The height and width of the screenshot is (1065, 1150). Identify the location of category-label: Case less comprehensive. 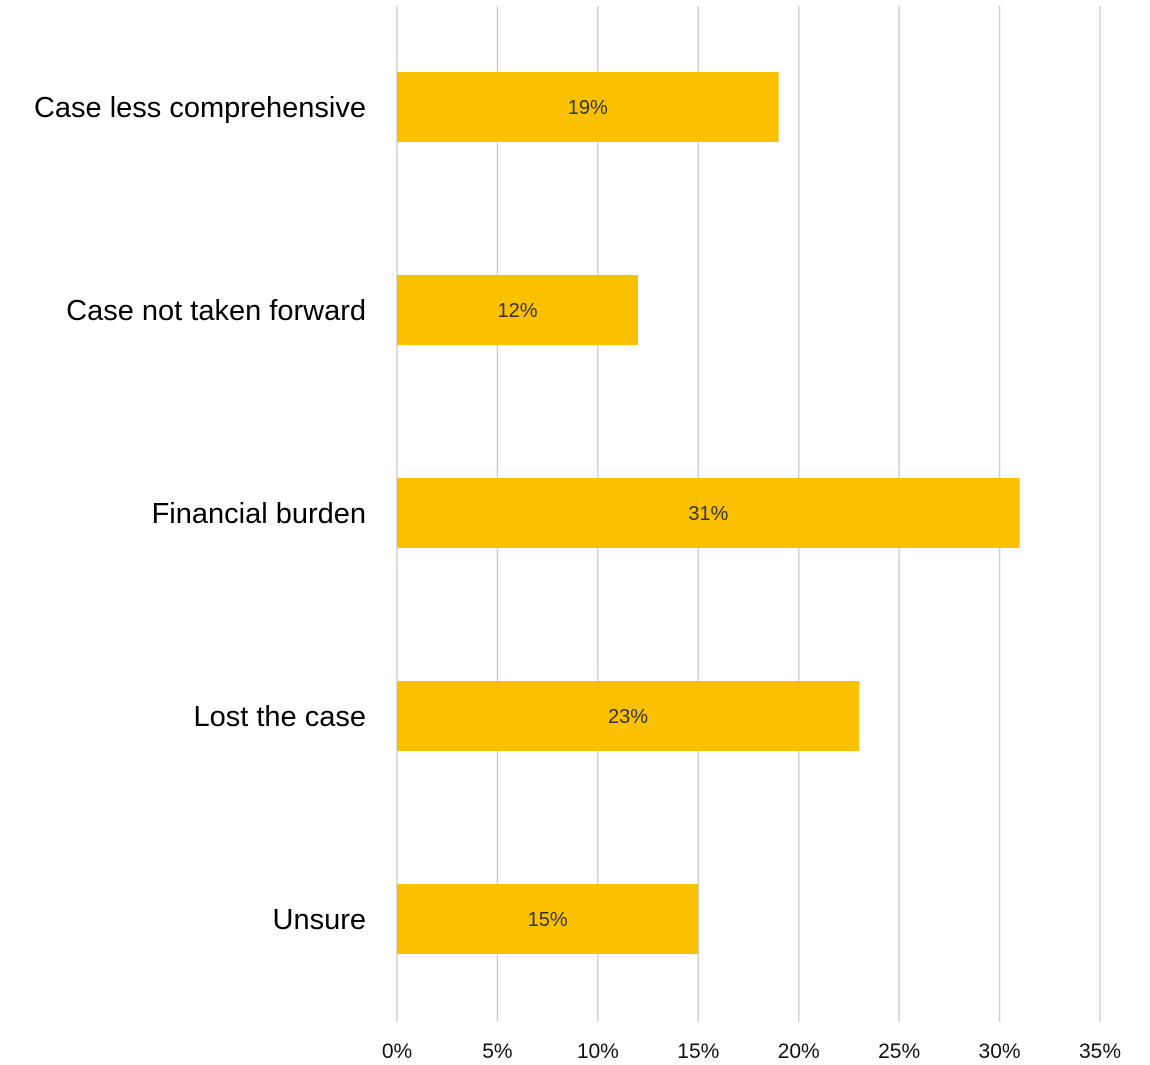
(200, 108).